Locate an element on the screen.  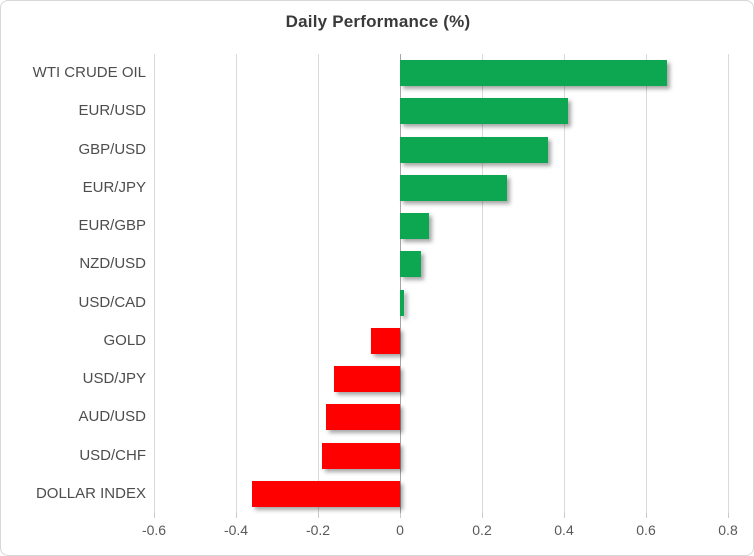
category-label: EUR/USD is located at coordinates (112, 111).